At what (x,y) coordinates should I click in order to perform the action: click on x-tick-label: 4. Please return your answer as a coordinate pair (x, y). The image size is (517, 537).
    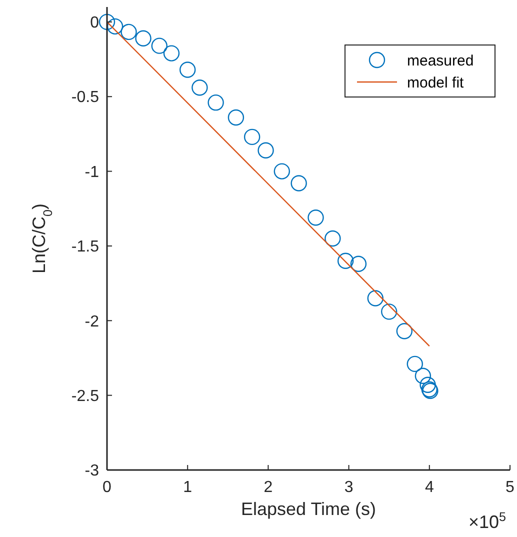
    Looking at the image, I should click on (429, 487).